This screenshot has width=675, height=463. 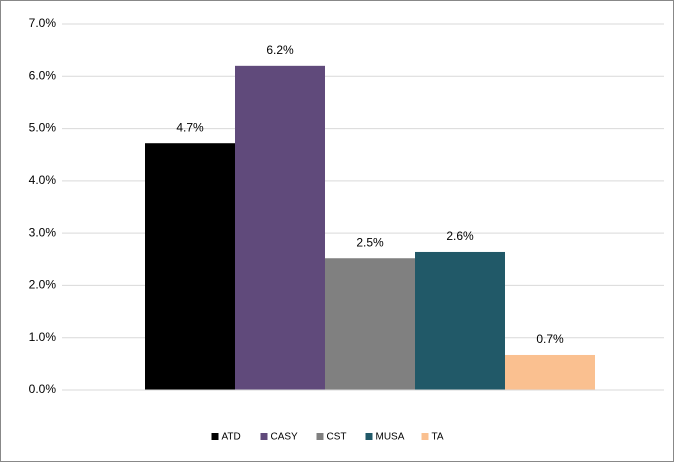 What do you see at coordinates (280, 50) in the screenshot?
I see `data-label: 6.2%` at bounding box center [280, 50].